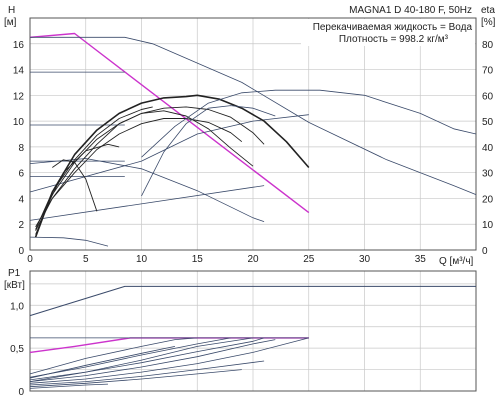 The width and height of the screenshot is (500, 400). I want to click on y-tick-label: 12, so click(19, 96).